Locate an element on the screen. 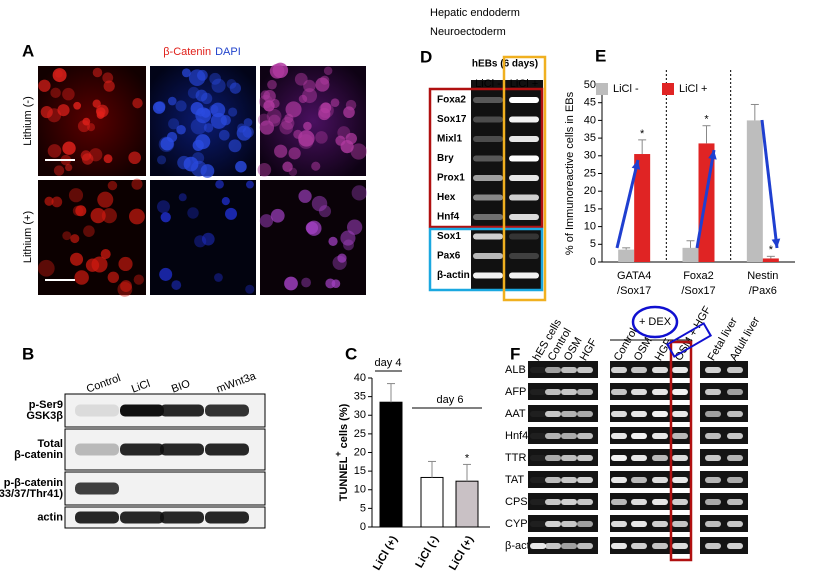  stain-name: β-Catenin is located at coordinates (187, 52).